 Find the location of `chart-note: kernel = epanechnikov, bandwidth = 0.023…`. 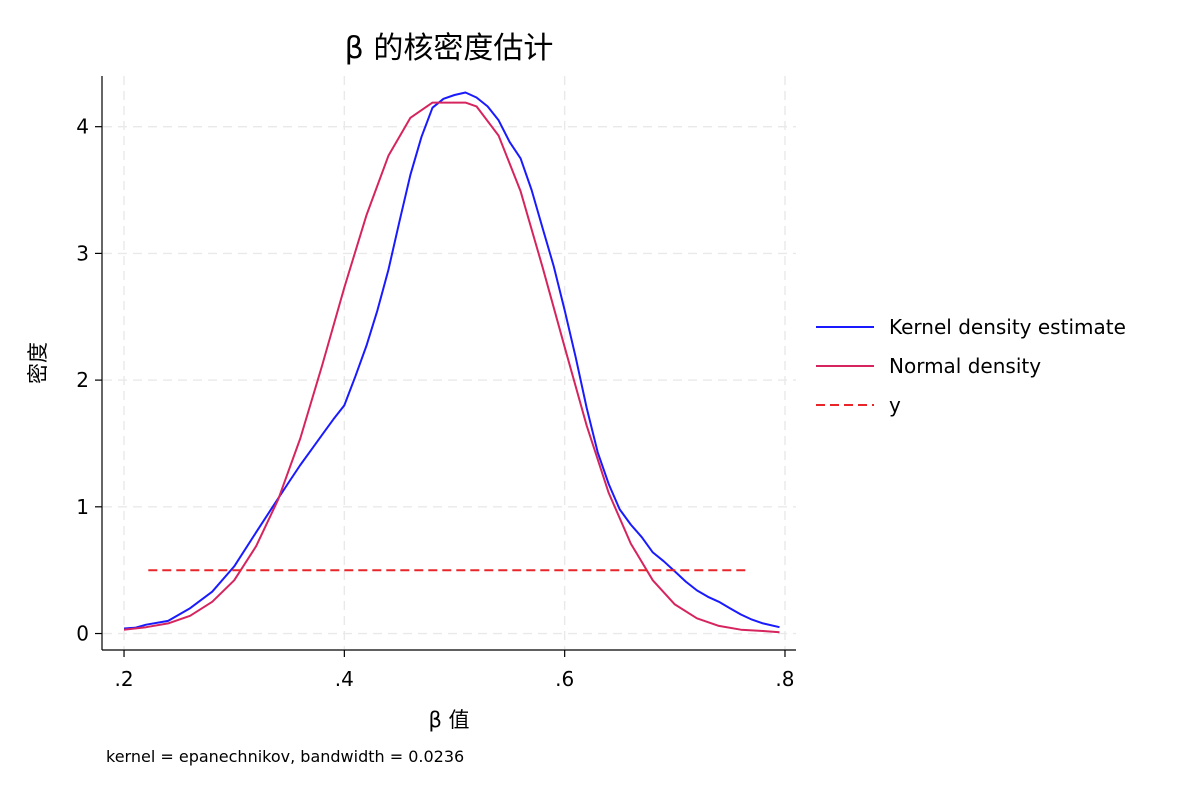

chart-note: kernel = epanechnikov, bandwidth = 0.023… is located at coordinates (285, 756).